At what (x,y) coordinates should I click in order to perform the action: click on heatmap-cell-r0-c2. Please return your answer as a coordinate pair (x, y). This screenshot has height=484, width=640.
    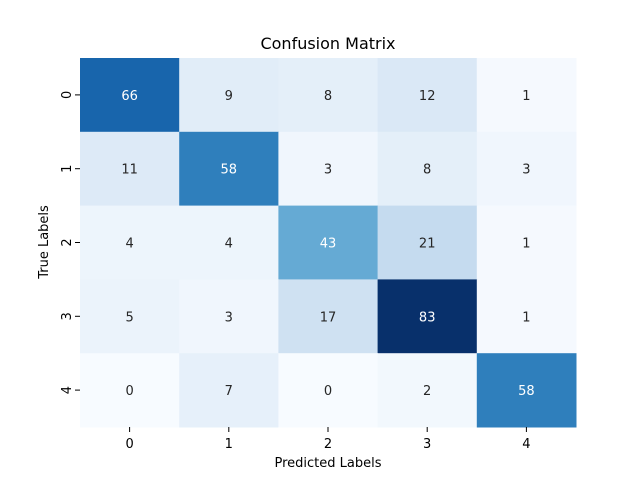
    Looking at the image, I should click on (328, 95).